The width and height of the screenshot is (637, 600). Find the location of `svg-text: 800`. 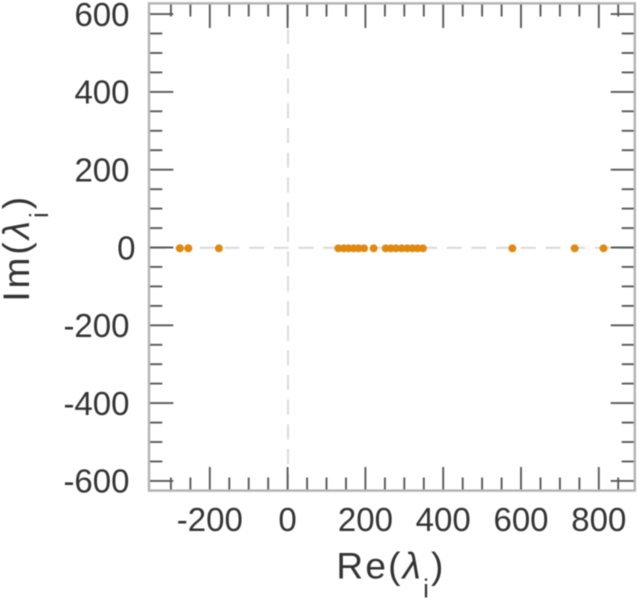

svg-text: 800 is located at coordinates (598, 519).